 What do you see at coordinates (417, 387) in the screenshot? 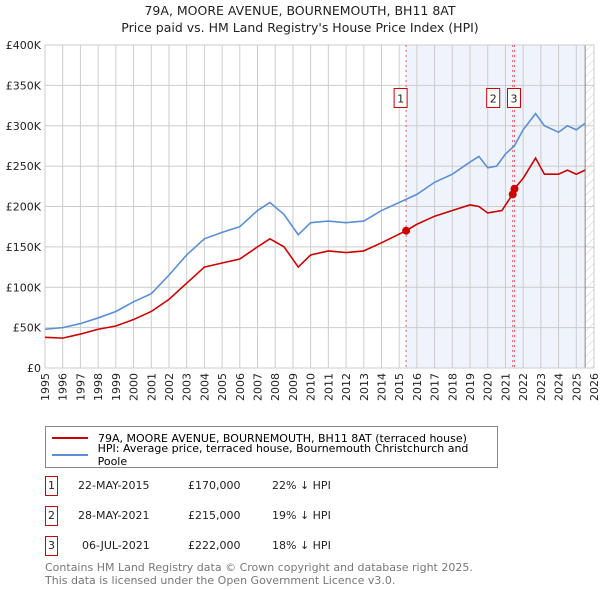
I see `x-tick-label: 2016` at bounding box center [417, 387].